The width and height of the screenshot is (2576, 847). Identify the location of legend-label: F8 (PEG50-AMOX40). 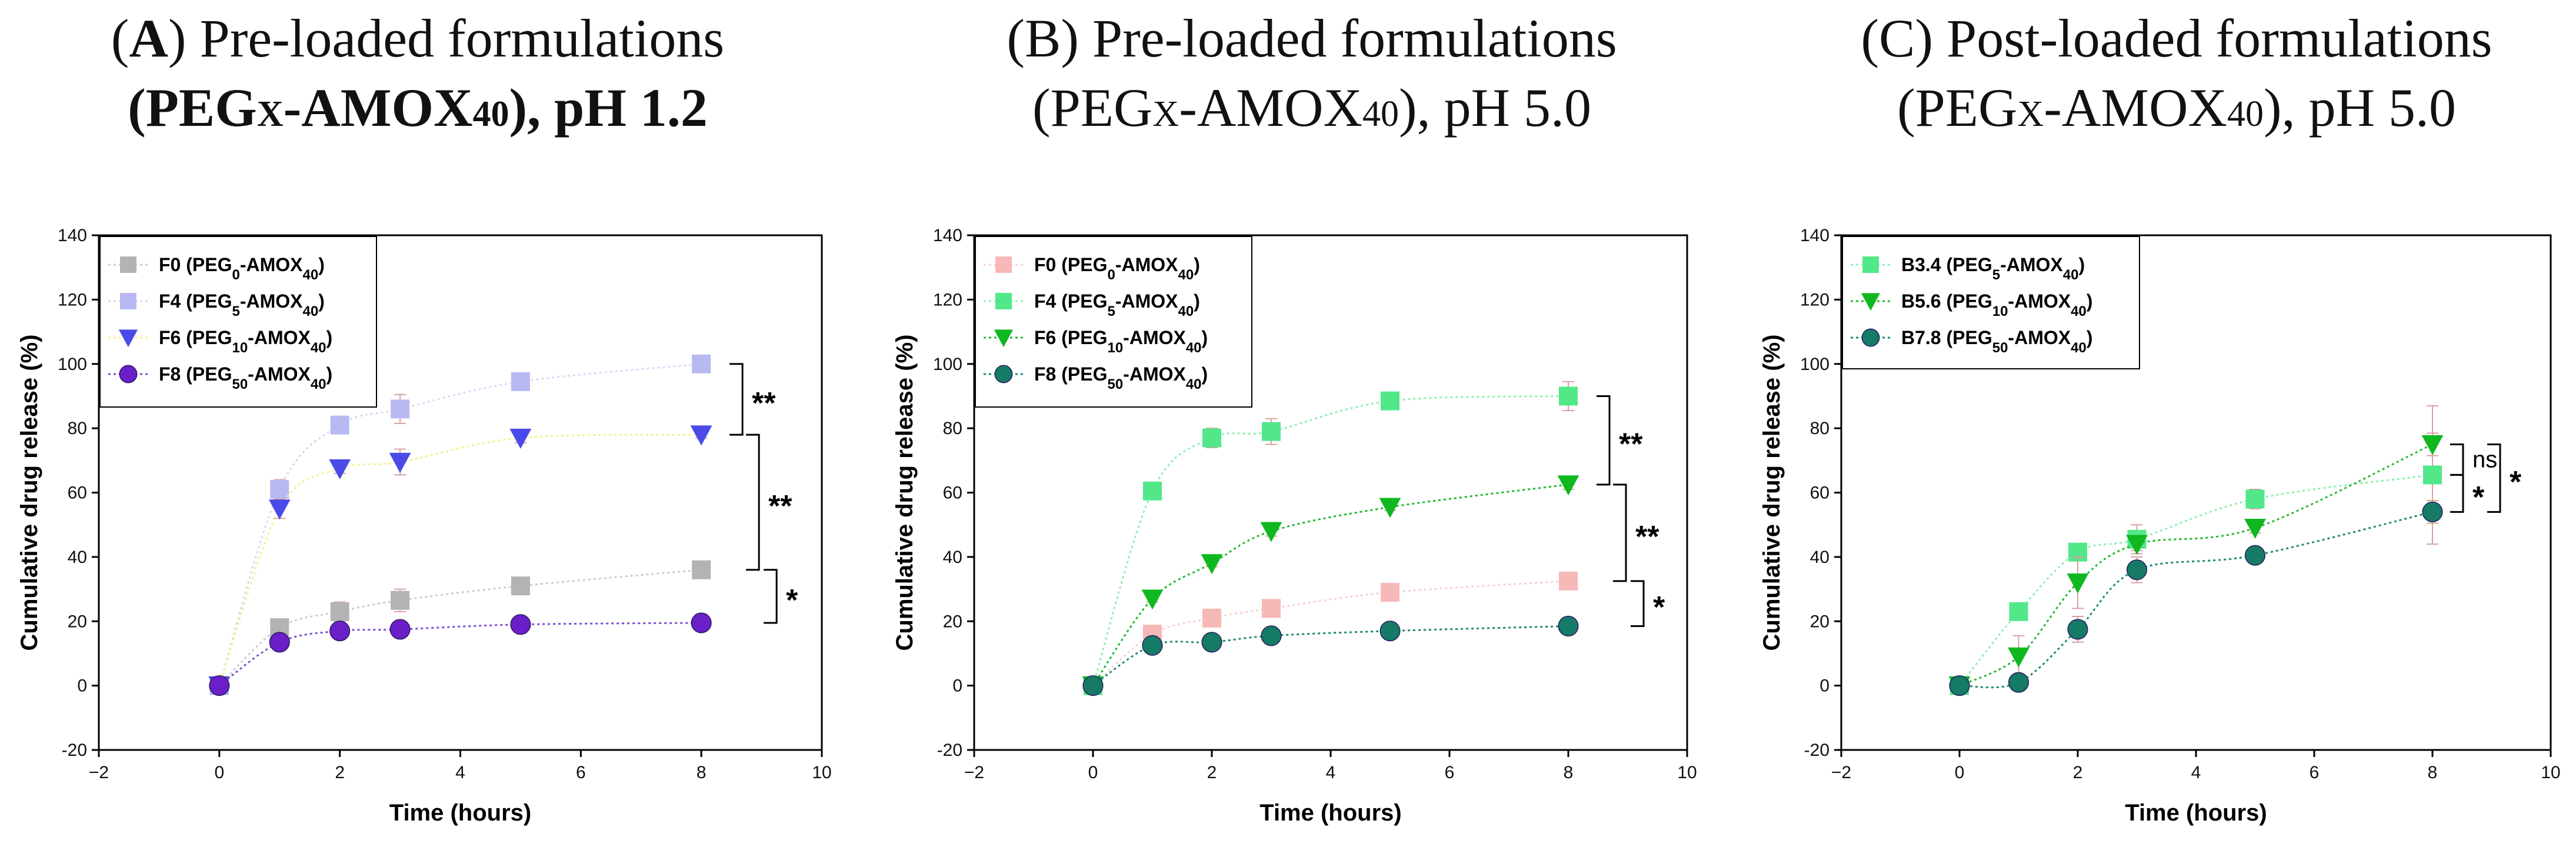
(246, 378).